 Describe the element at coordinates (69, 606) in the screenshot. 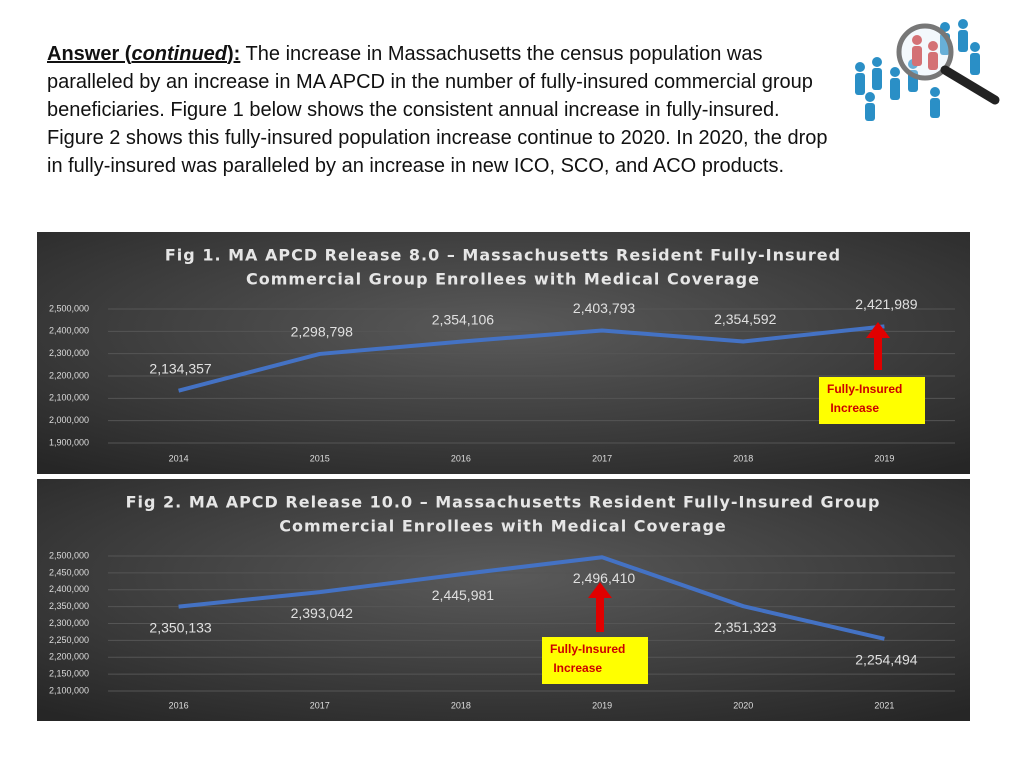

I see `y-tick-label: 2,350,000` at that location.